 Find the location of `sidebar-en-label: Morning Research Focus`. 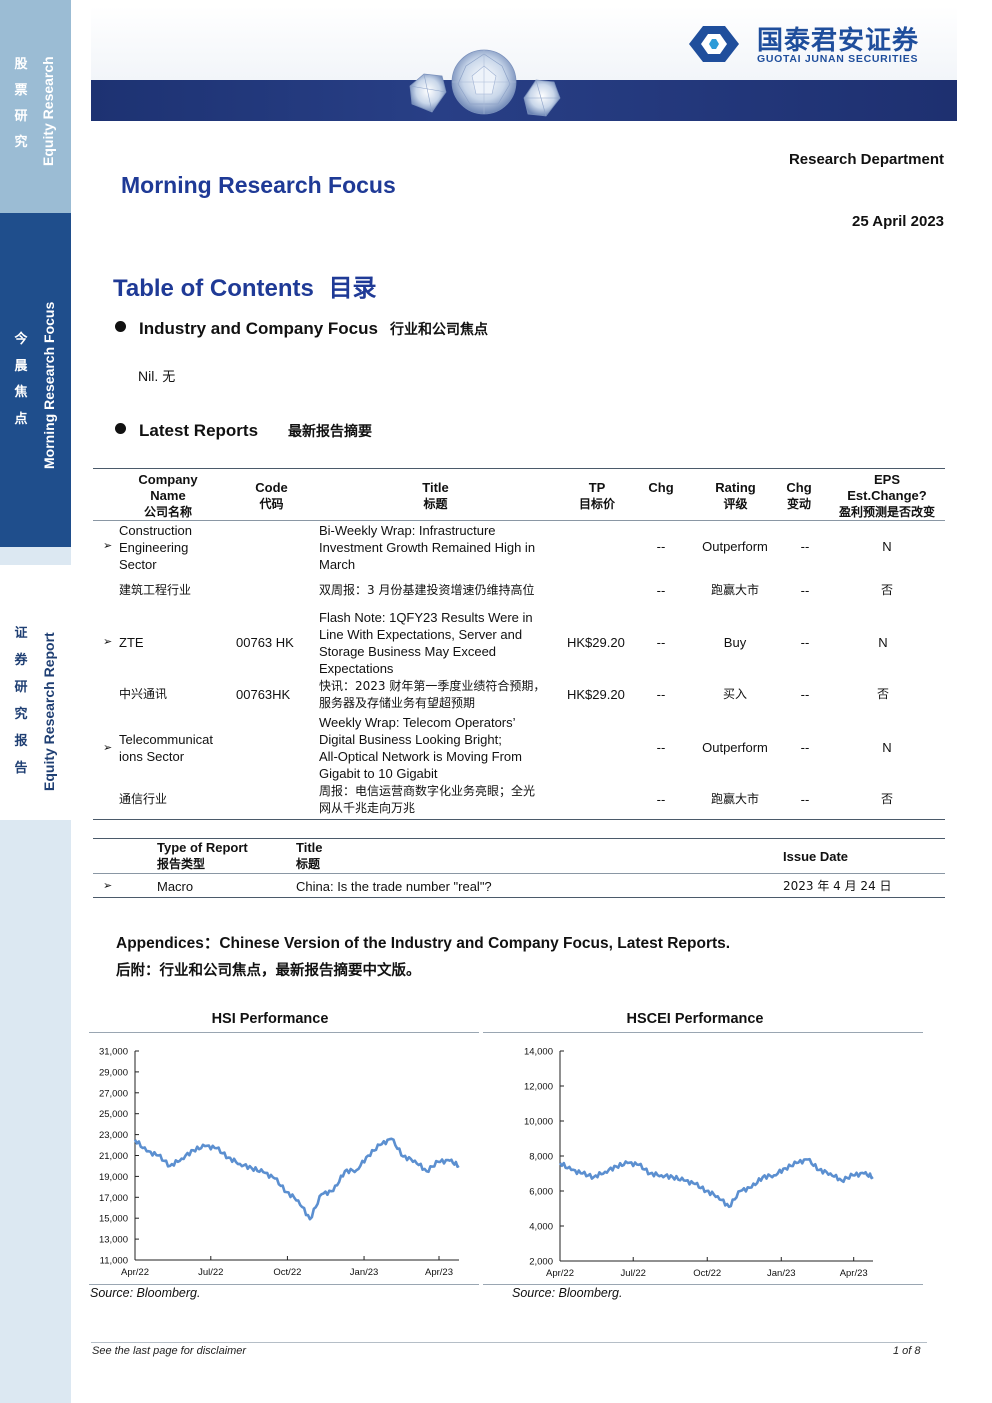

sidebar-en-label: Morning Research Focus is located at coordinates (49, 385).